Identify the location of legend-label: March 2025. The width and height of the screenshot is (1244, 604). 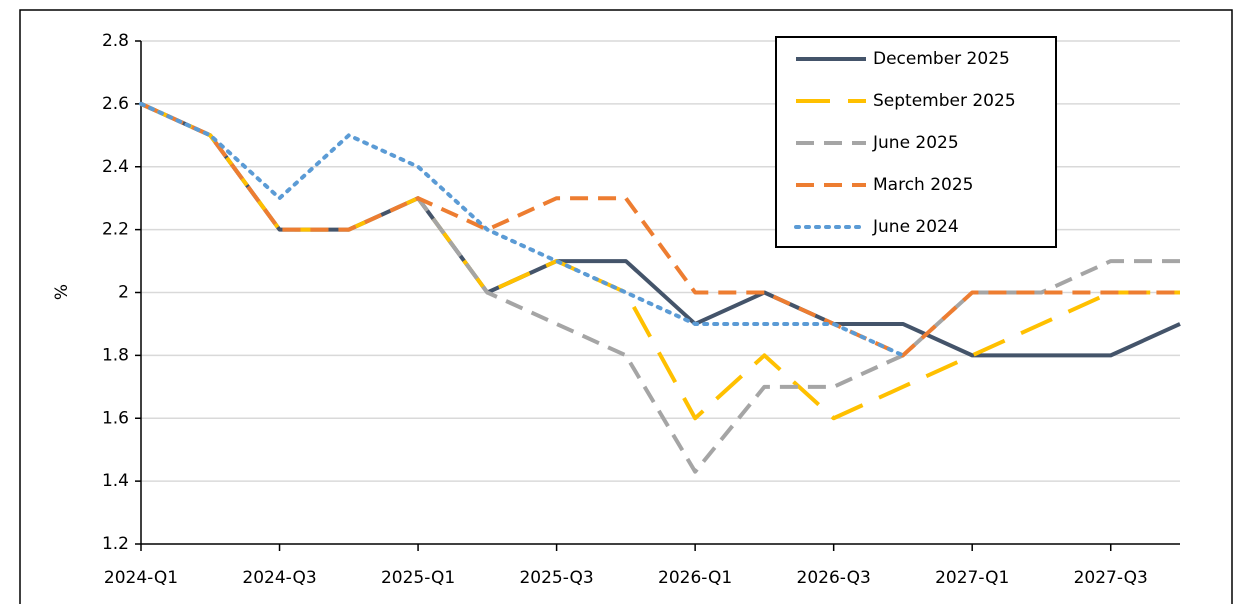
(923, 185).